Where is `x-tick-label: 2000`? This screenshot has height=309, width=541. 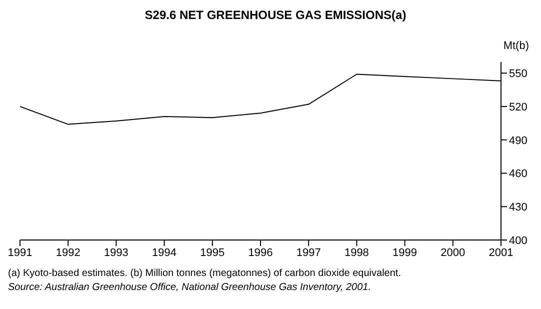
x-tick-label: 2000 is located at coordinates (453, 252).